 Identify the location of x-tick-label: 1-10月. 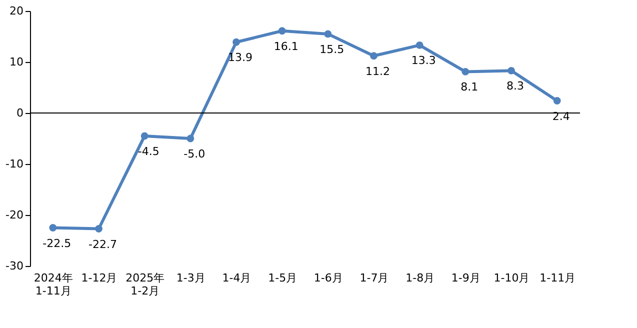
(512, 278).